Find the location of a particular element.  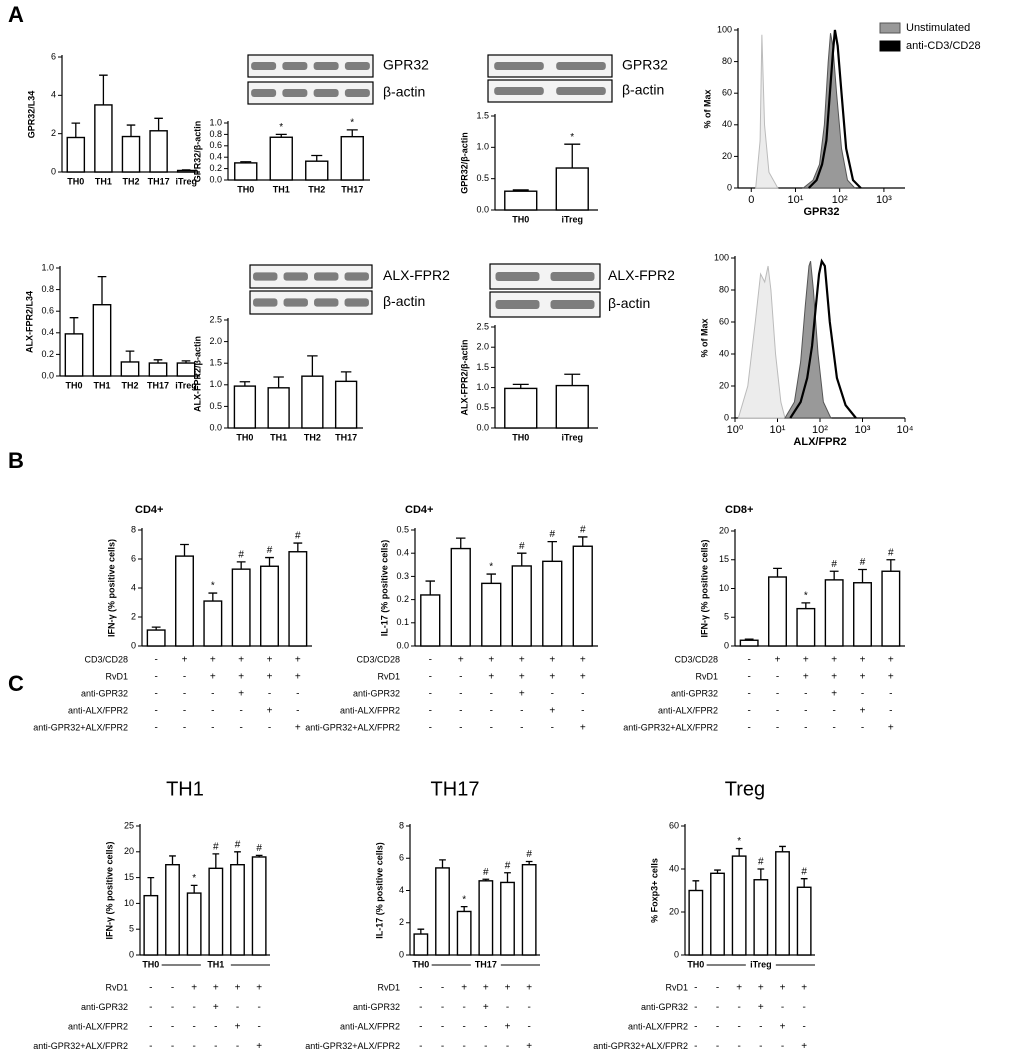

blot-frame is located at coordinates (550, 66).